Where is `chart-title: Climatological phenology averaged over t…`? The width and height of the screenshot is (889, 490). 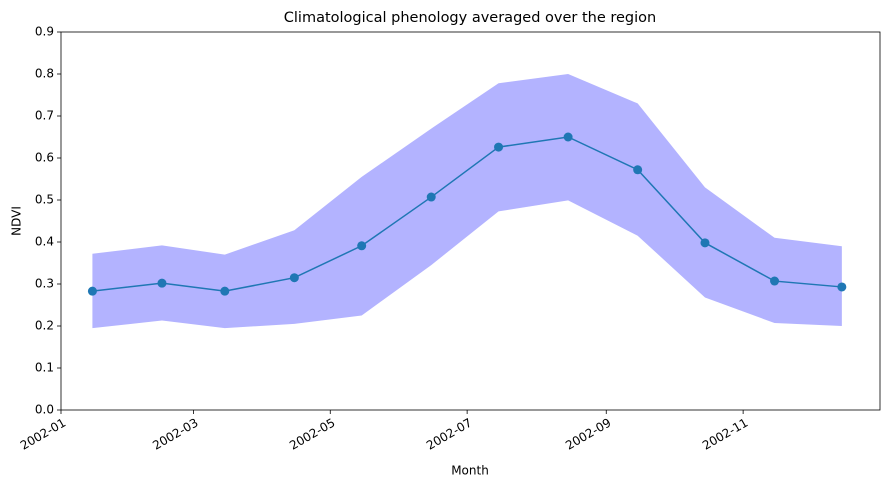
chart-title: Climatological phenology averaged over t… is located at coordinates (470, 18).